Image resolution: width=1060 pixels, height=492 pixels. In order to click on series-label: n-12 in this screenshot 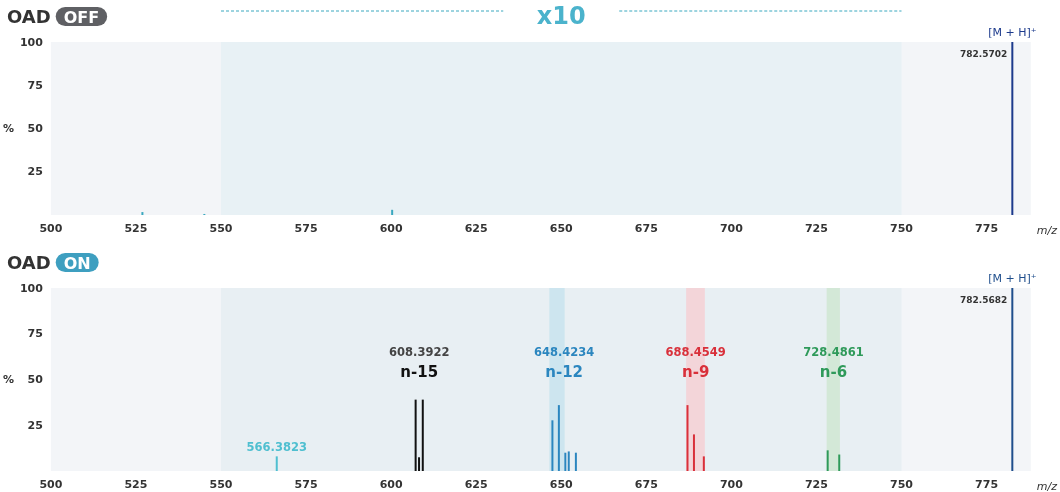, I will do `click(564, 371)`.